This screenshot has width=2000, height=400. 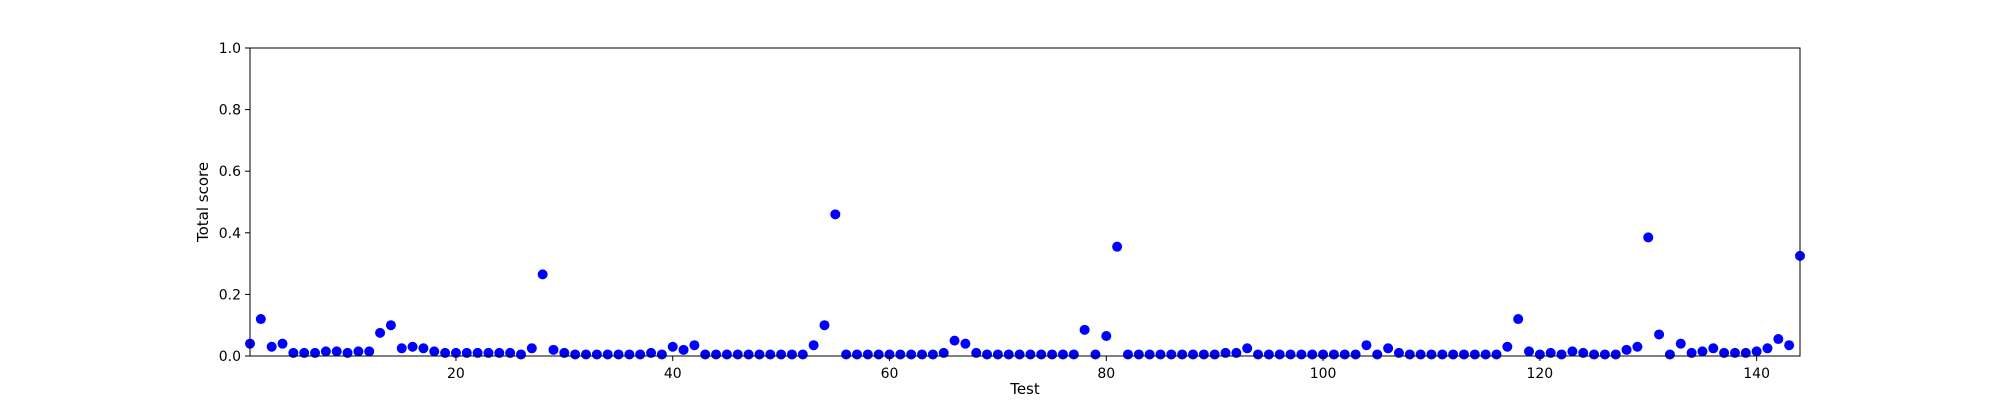 What do you see at coordinates (230, 49) in the screenshot?
I see `y-tick-label: 1.0` at bounding box center [230, 49].